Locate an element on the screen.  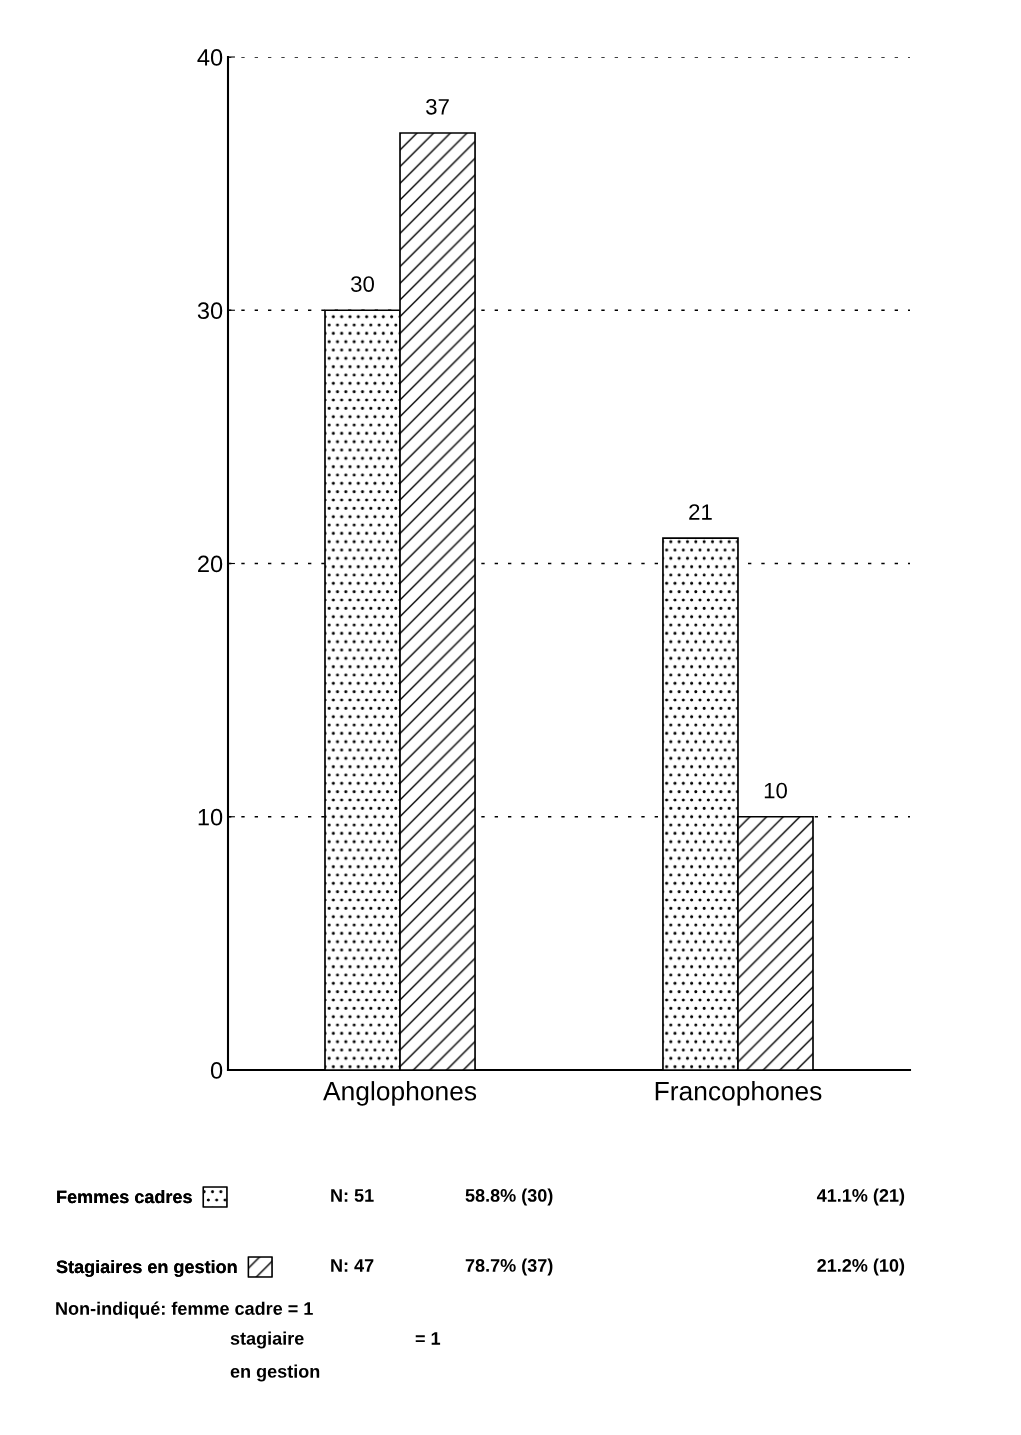
text: Non-indiqué: femme cadre = 1 is located at coordinates (184, 1310).